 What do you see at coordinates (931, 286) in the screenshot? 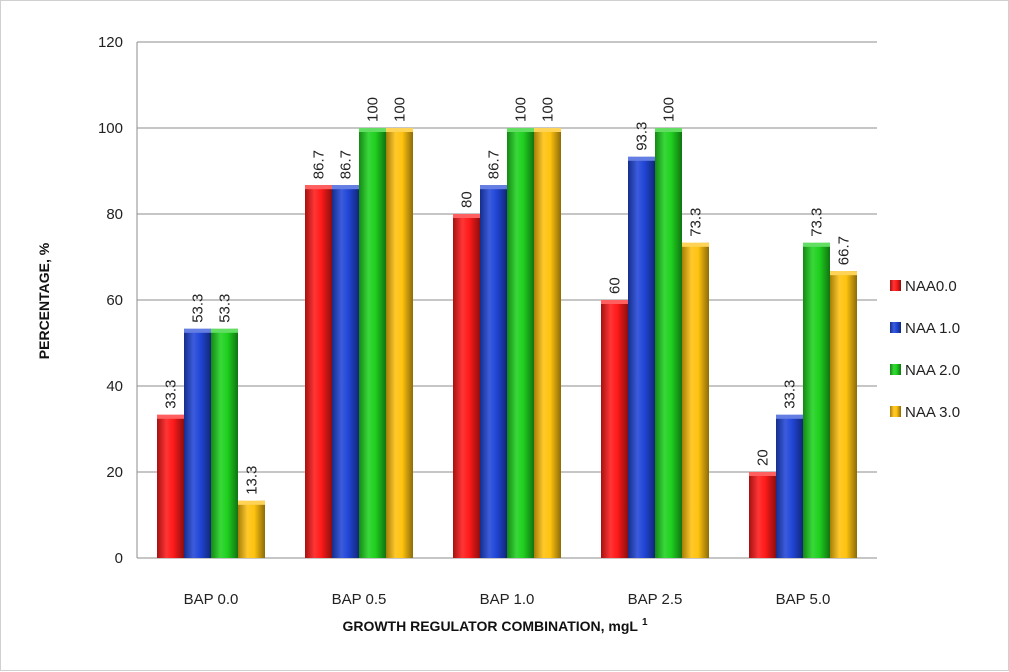
I see `legend-label: NAA0.0` at bounding box center [931, 286].